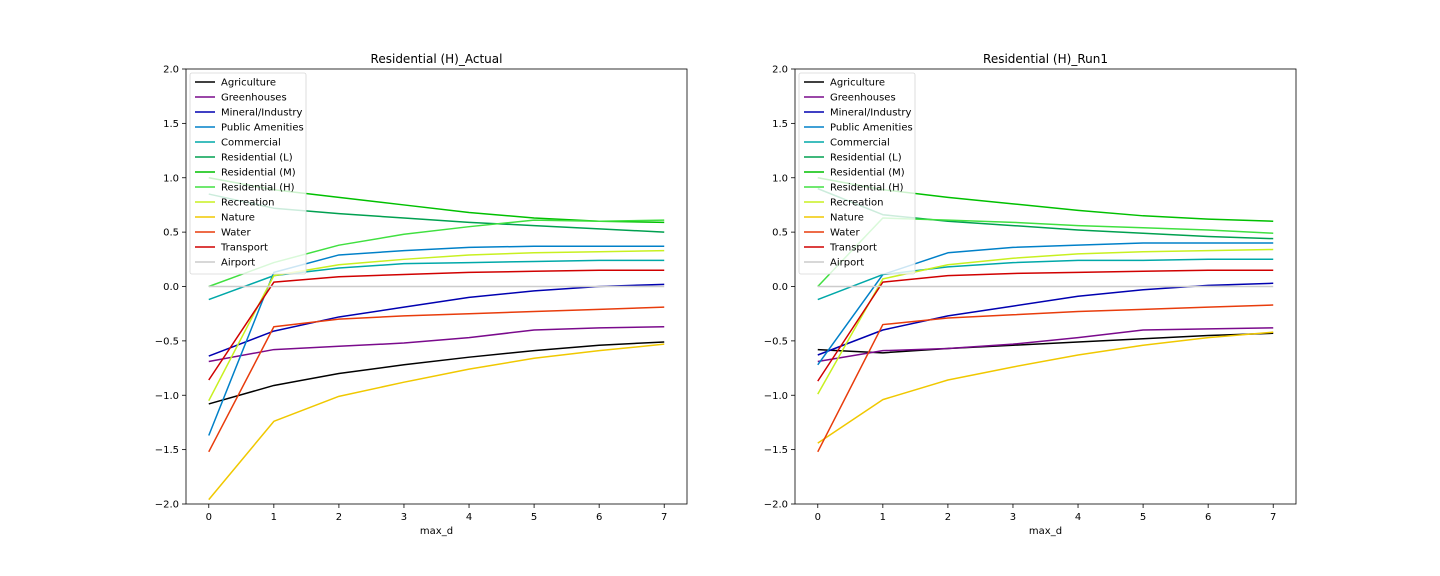 The height and width of the screenshot is (576, 1440). Describe the element at coordinates (248, 83) in the screenshot. I see `legend-label: Agriculture` at that location.